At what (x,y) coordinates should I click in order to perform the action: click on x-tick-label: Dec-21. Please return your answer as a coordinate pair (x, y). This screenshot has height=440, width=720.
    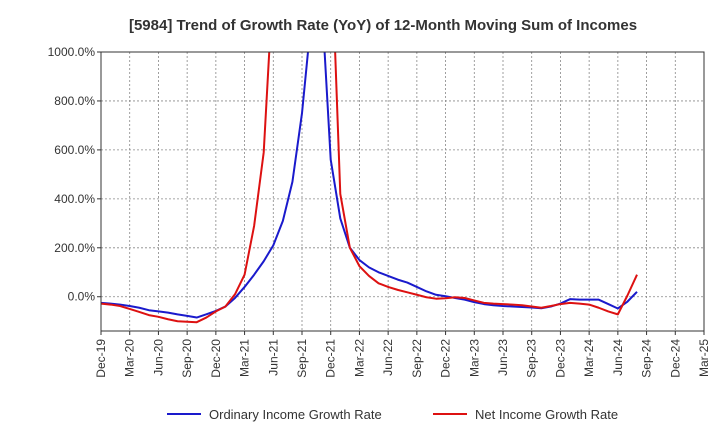
    Looking at the image, I should click on (331, 358).